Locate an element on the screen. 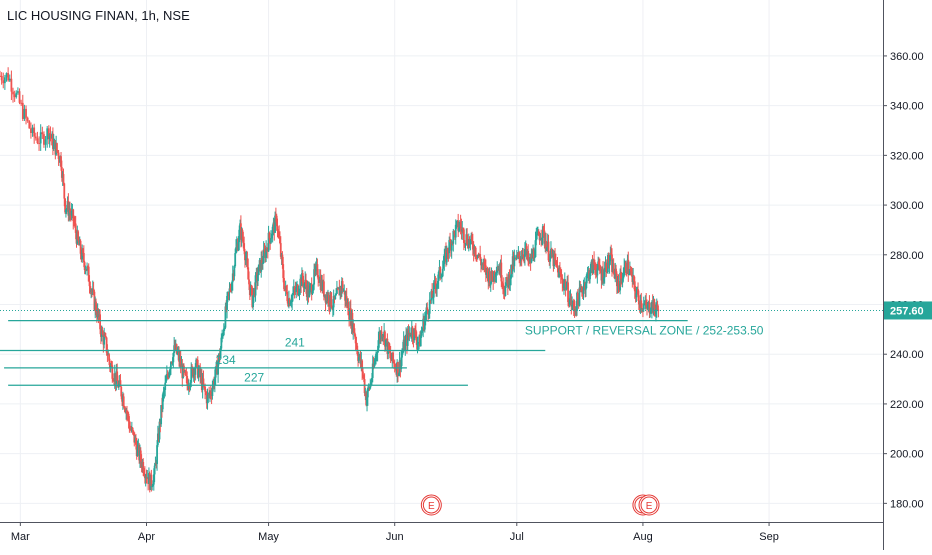 This screenshot has height=555, width=932. x-tick-label: Mar is located at coordinates (20, 537).